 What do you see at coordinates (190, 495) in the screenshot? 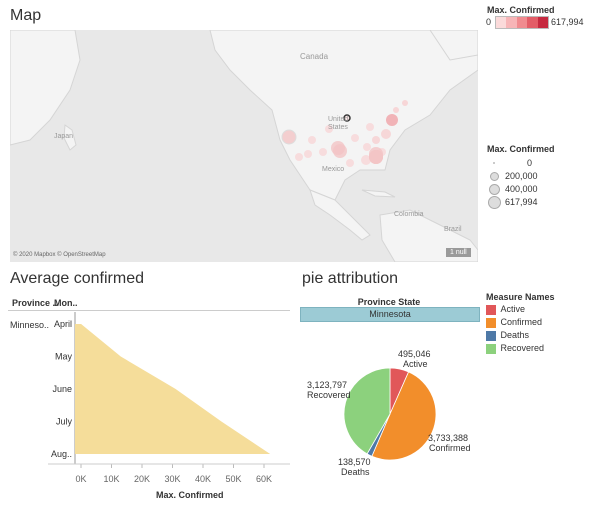
I see `x-axis-label: Max. Confirmed` at bounding box center [190, 495].